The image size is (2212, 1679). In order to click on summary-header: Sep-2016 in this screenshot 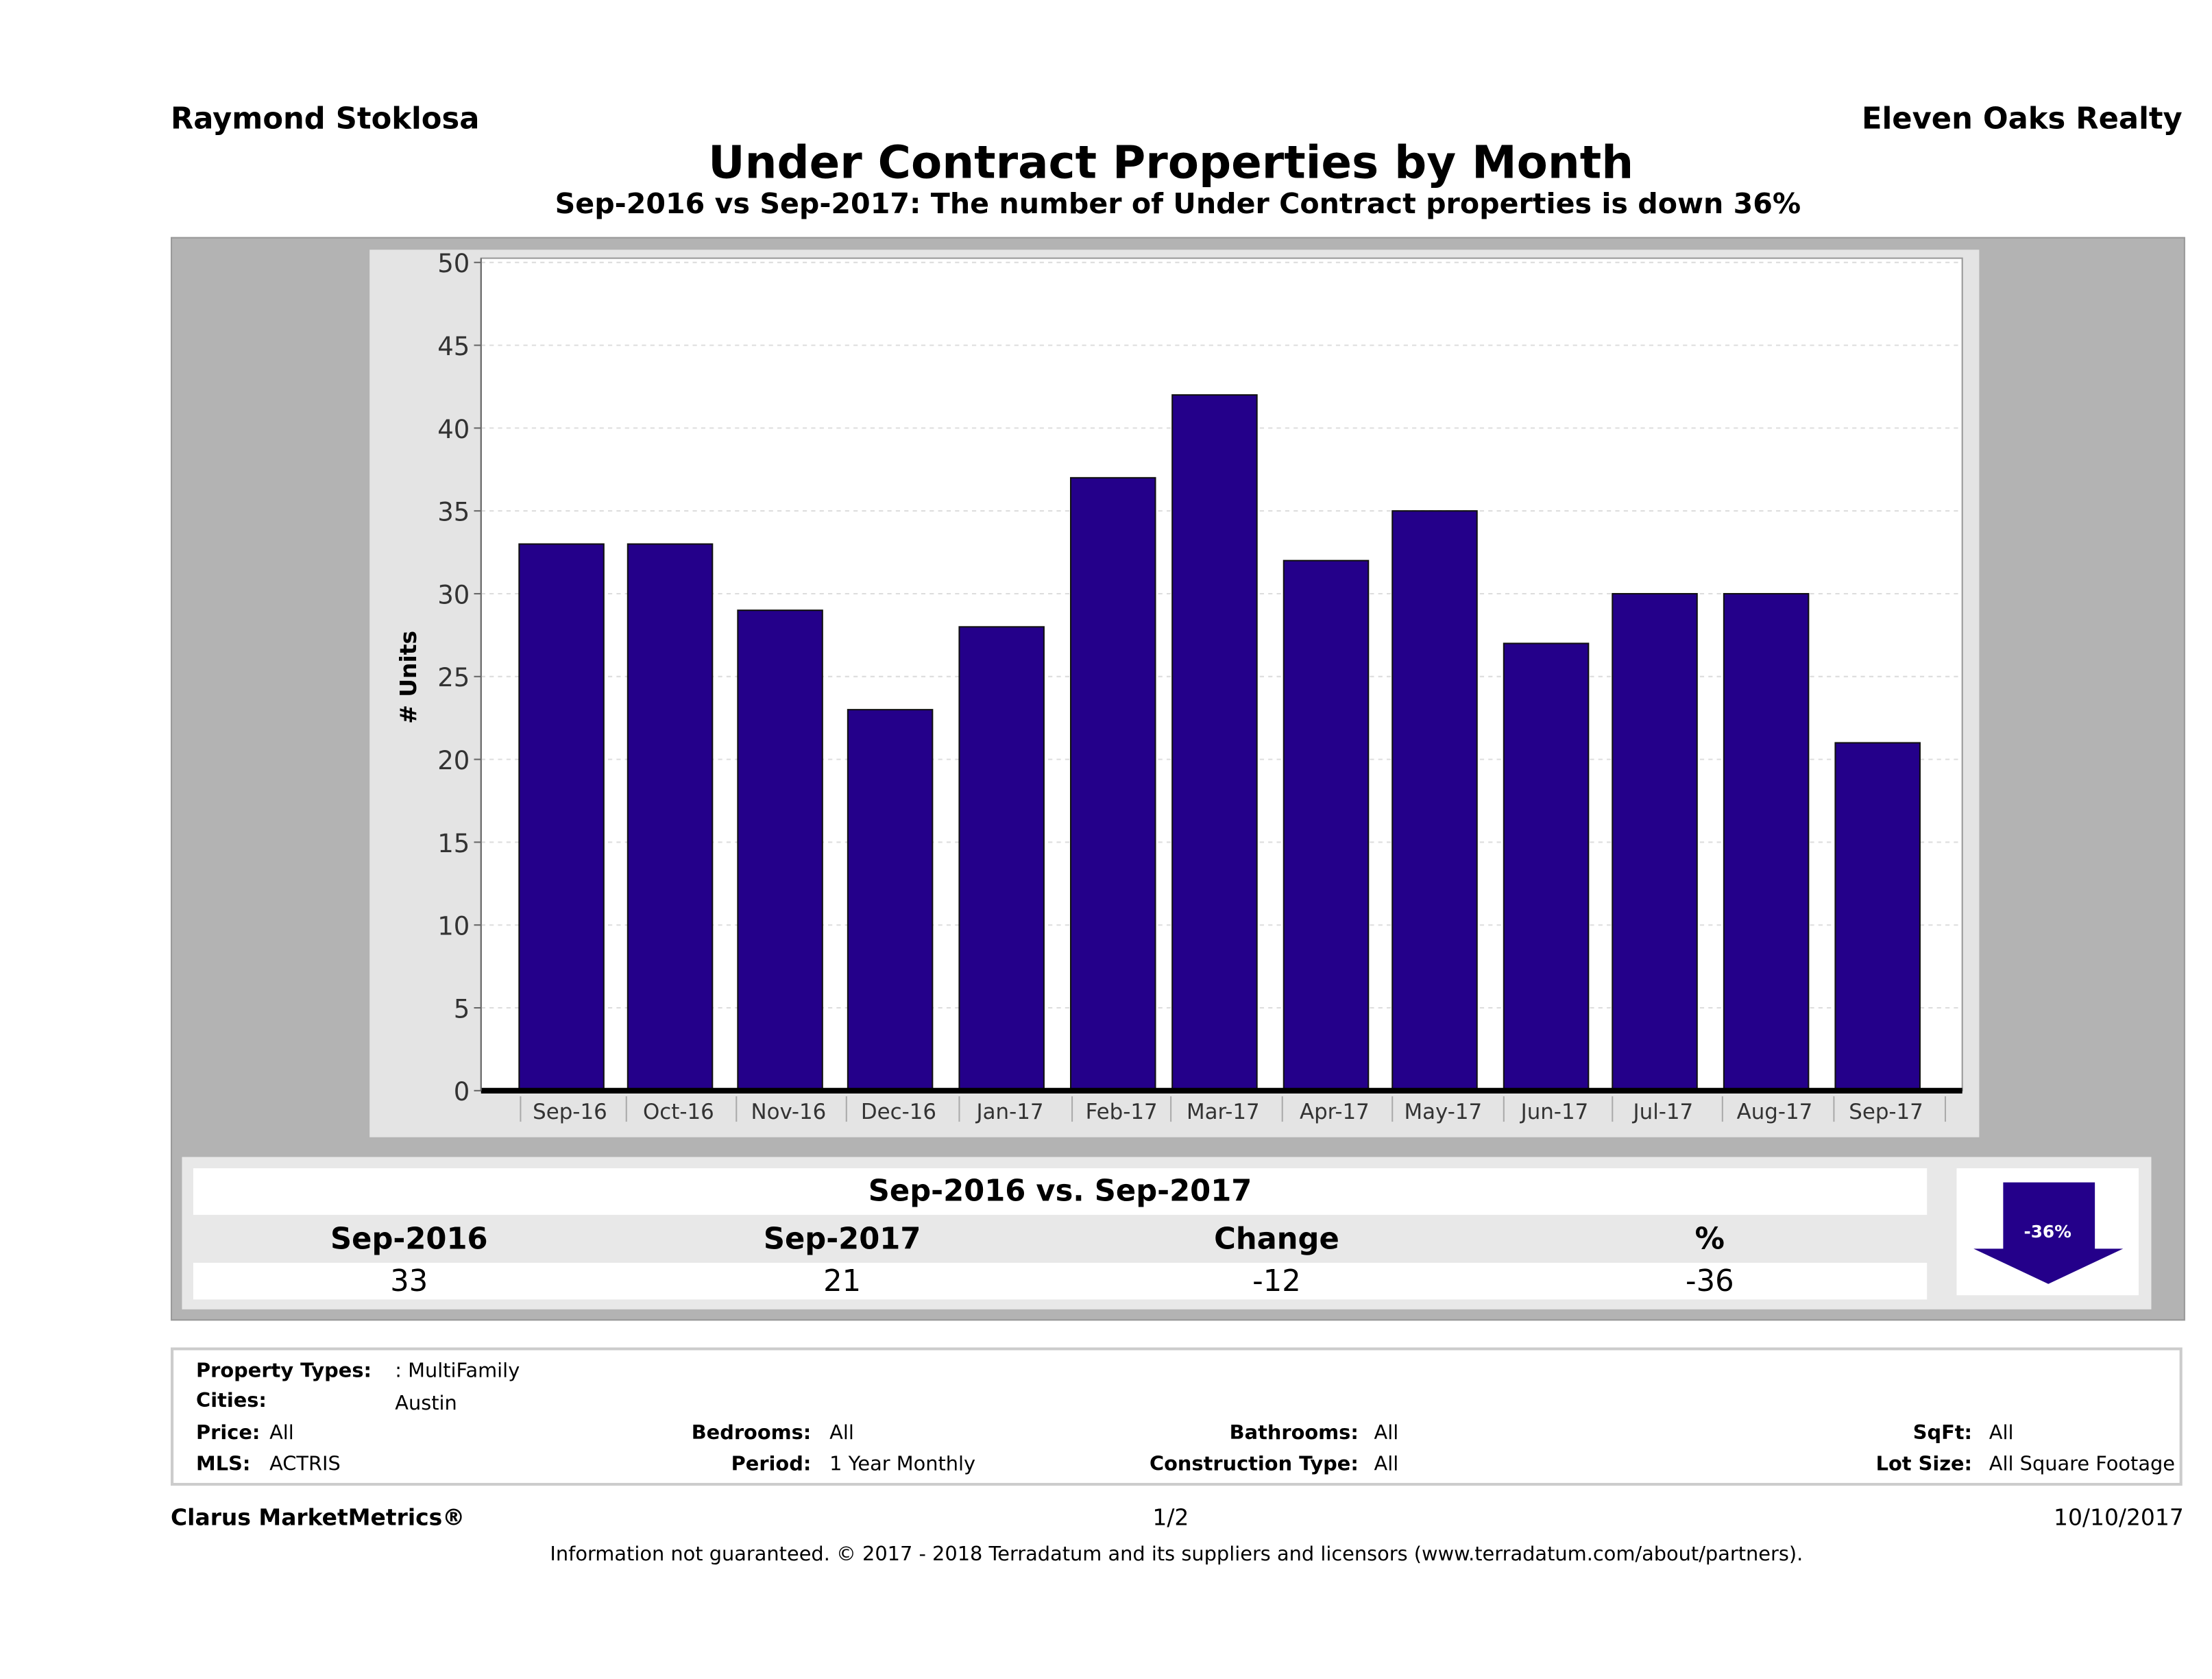, I will do `click(409, 1239)`.